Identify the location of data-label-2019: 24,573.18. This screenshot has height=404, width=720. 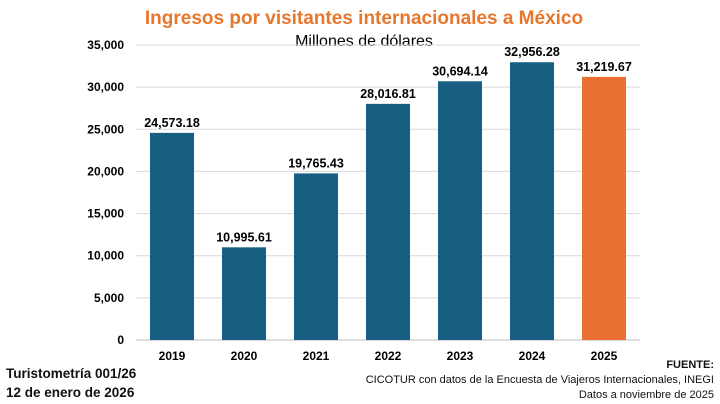
(172, 123).